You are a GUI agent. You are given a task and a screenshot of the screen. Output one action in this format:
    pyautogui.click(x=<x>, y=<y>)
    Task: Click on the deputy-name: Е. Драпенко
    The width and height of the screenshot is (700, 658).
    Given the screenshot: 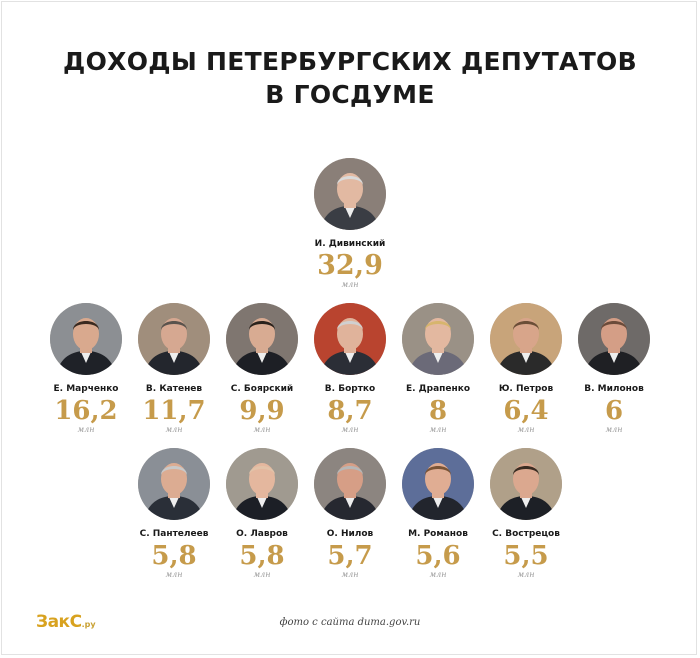 What is the action you would take?
    pyautogui.click(x=438, y=389)
    